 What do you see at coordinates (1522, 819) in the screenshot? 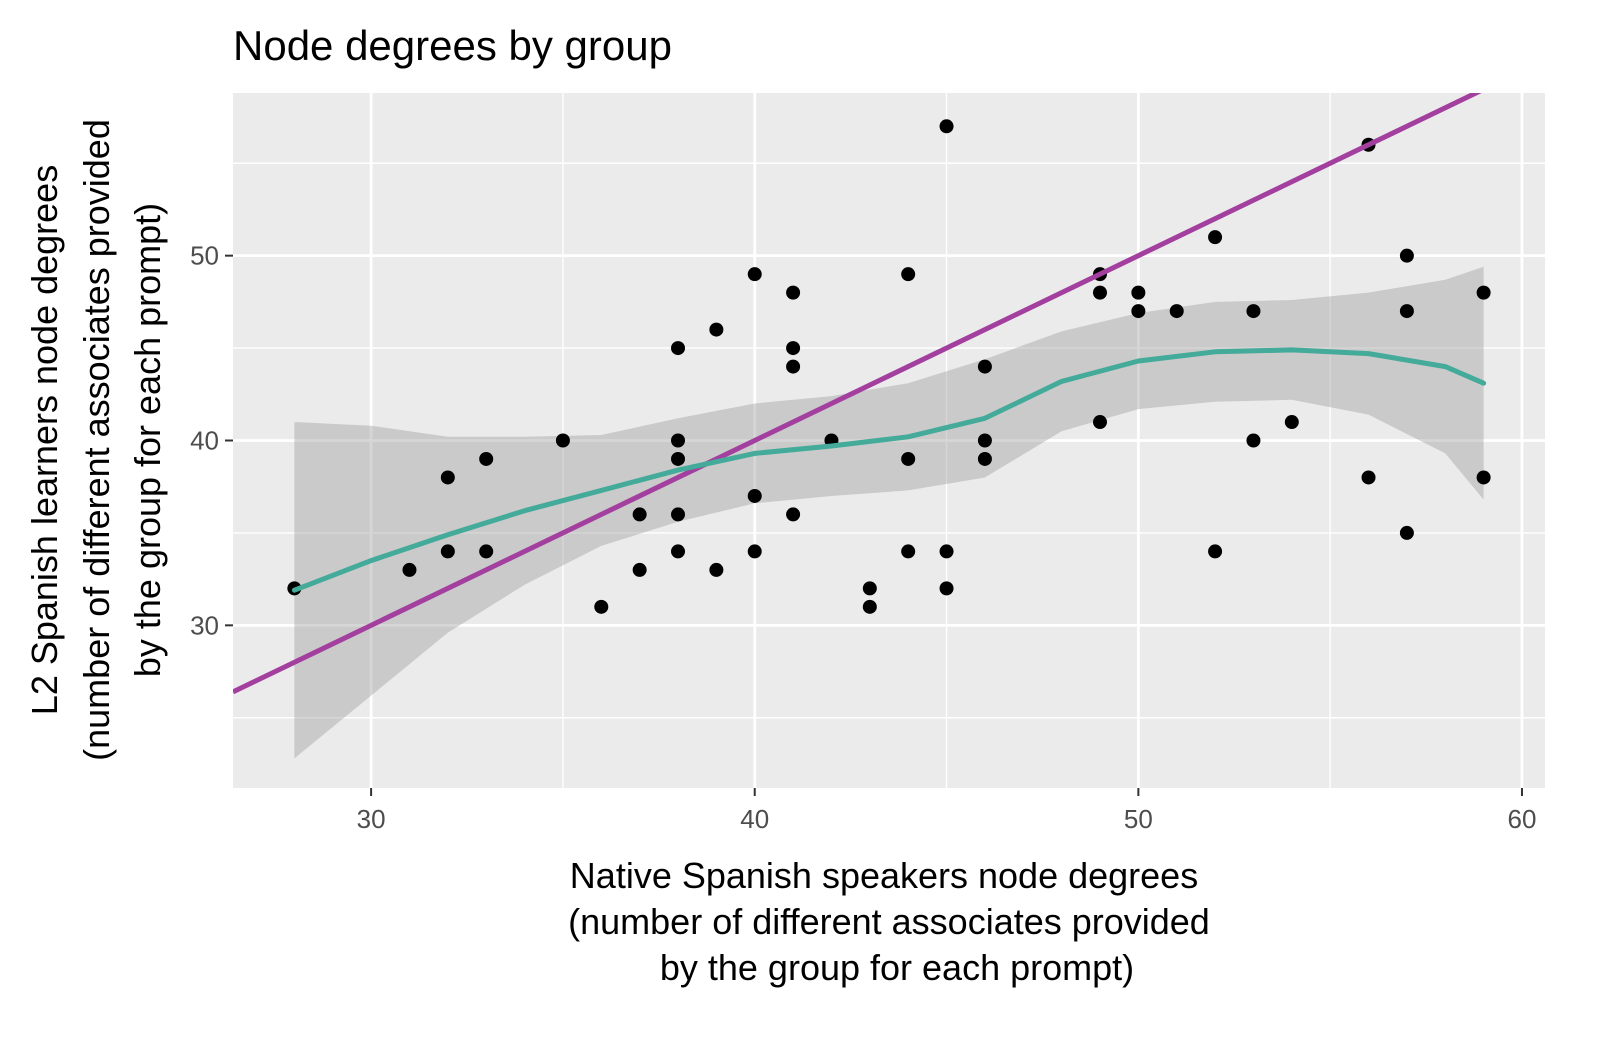
I see `x-tick-label: 60` at bounding box center [1522, 819].